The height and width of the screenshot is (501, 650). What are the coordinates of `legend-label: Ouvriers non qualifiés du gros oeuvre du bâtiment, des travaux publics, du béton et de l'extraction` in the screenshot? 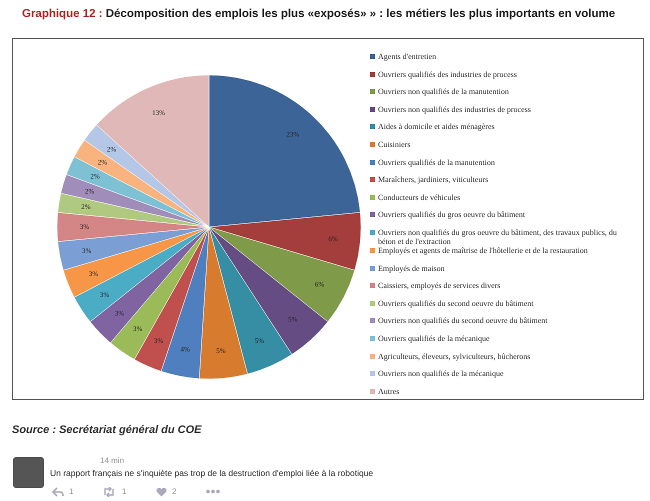 It's located at (498, 237).